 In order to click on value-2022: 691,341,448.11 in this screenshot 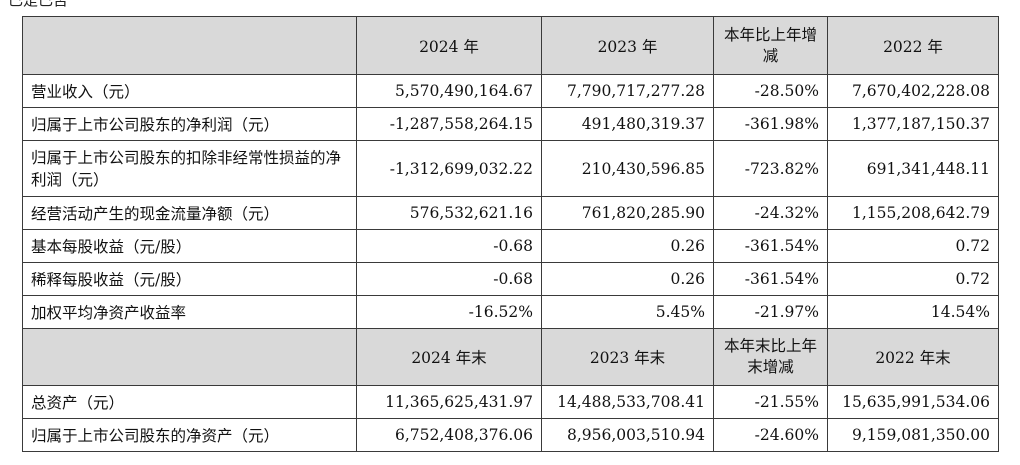, I will do `click(913, 168)`.